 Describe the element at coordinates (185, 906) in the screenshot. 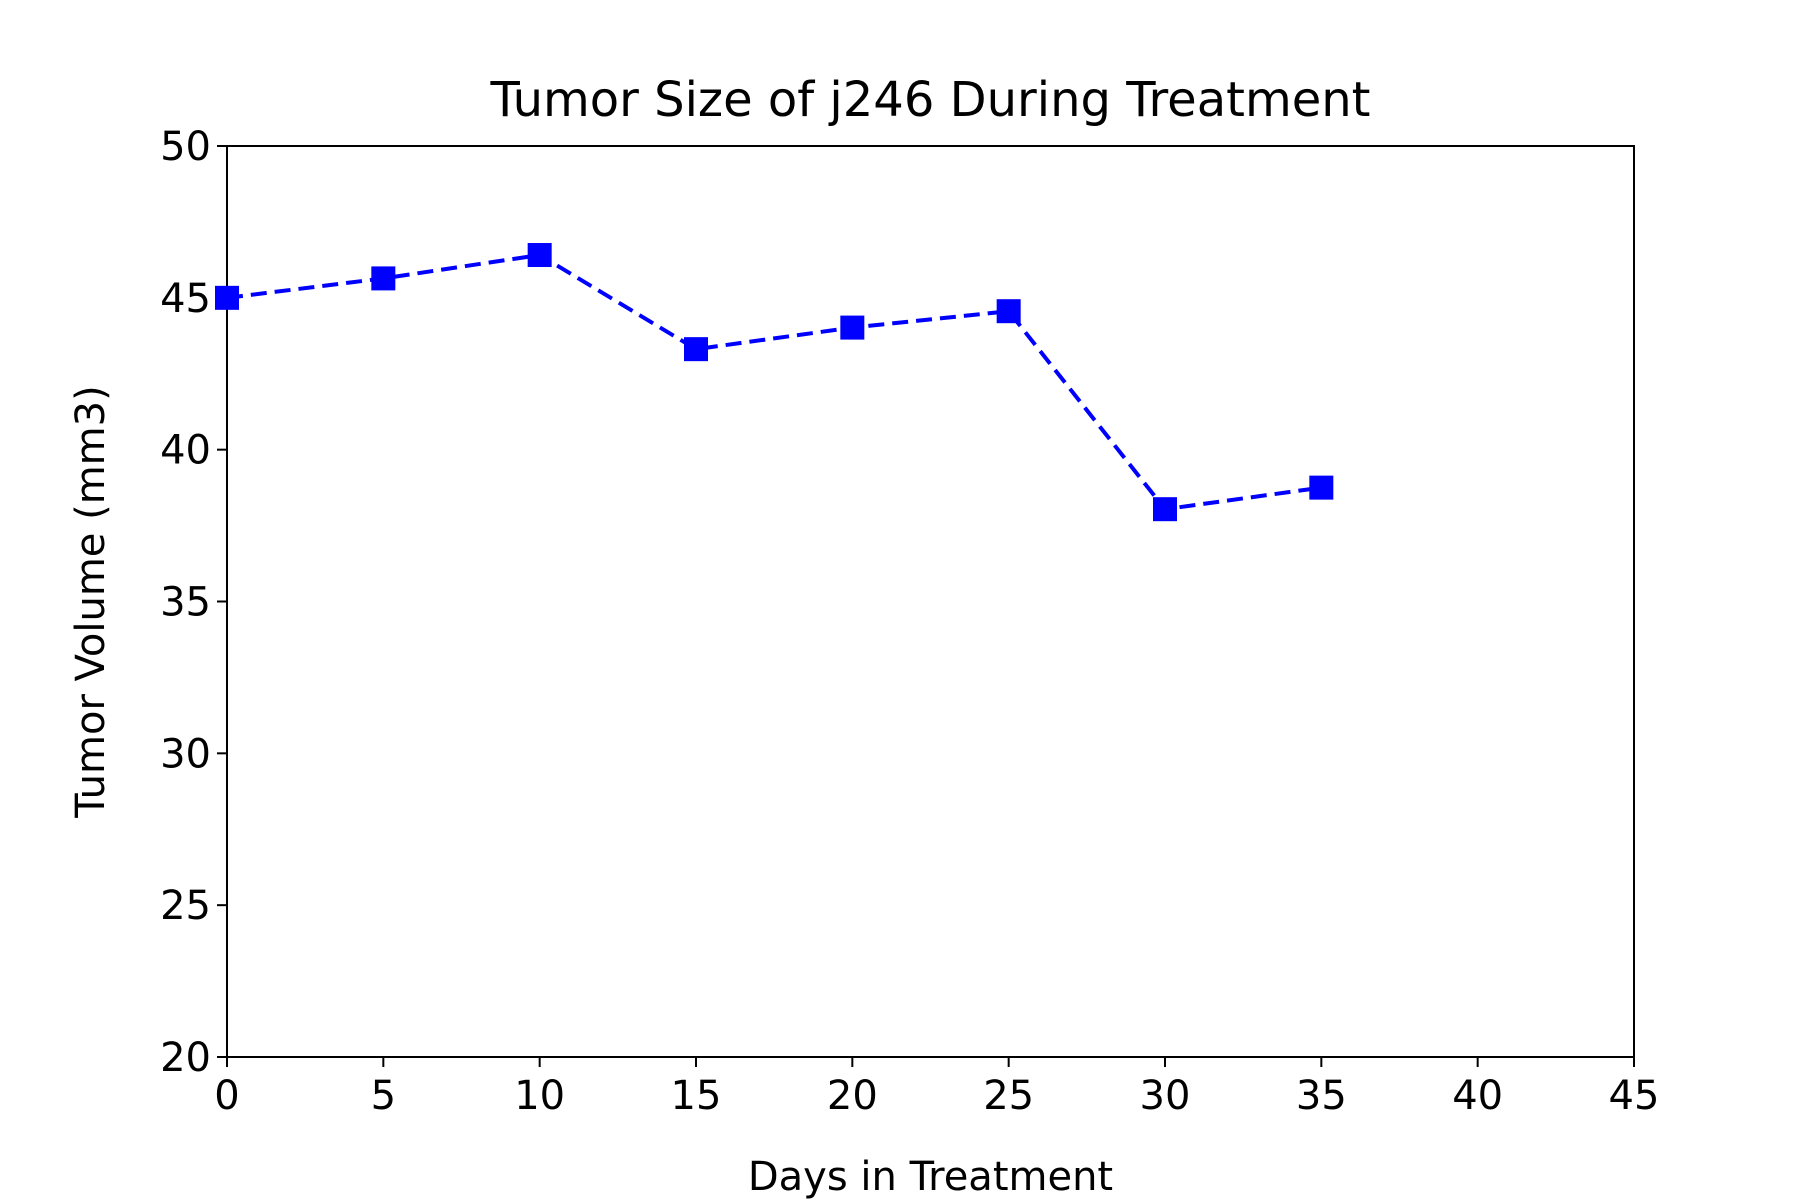

I see `y-tick-label: 25` at that location.